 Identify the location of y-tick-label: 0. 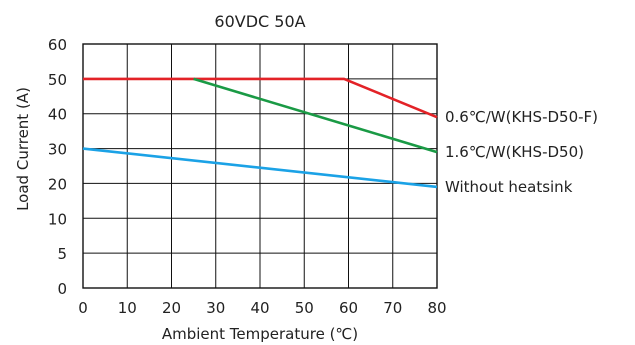
(62, 289).